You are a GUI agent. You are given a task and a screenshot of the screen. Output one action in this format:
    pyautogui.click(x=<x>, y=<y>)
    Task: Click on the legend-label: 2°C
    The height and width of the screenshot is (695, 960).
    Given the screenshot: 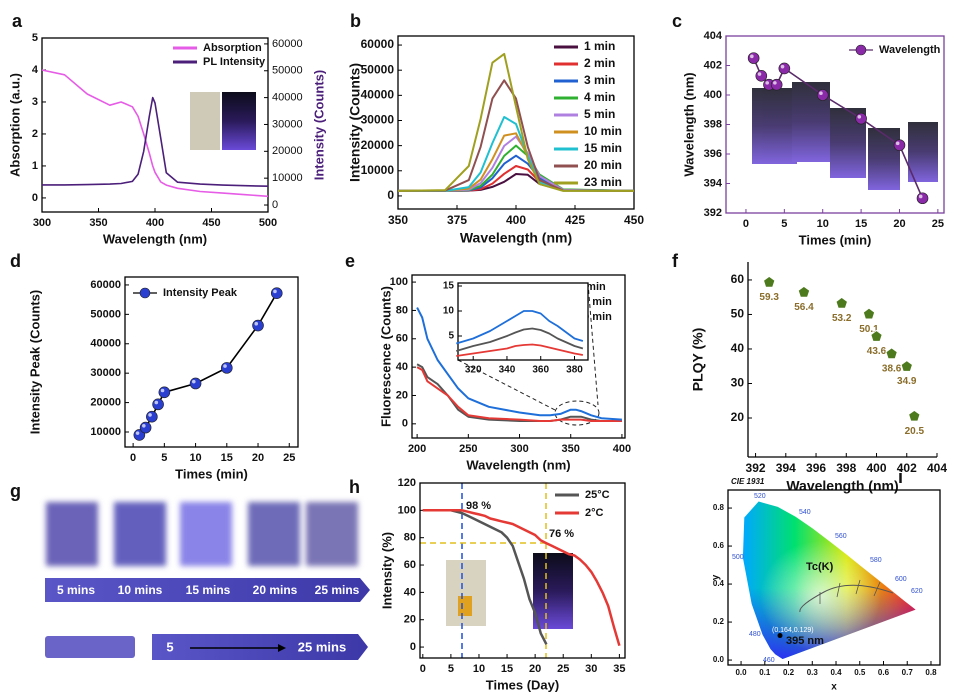 What is the action you would take?
    pyautogui.click(x=594, y=513)
    